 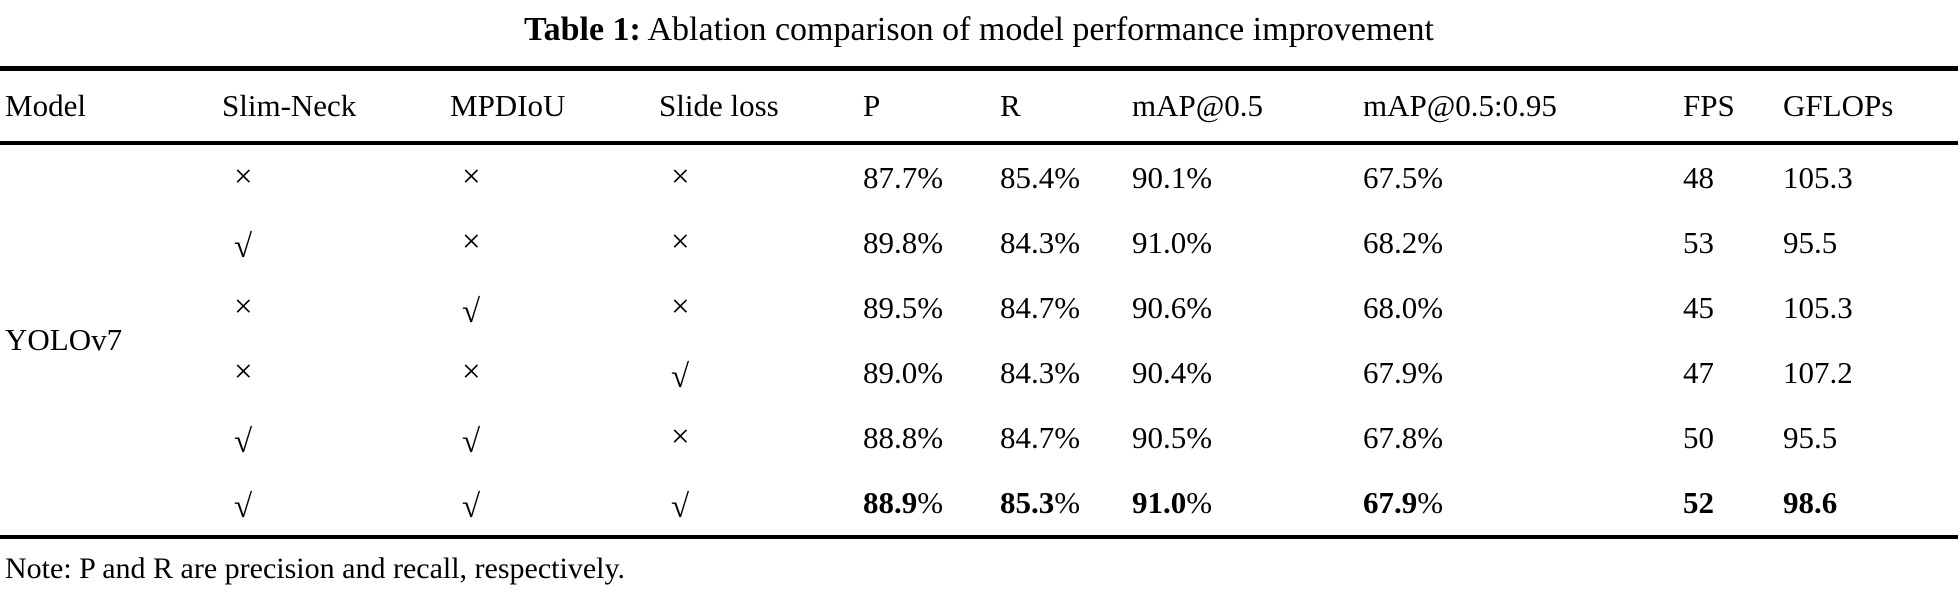 What do you see at coordinates (1040, 502) in the screenshot?
I see `value-cell-r: 85.3%` at bounding box center [1040, 502].